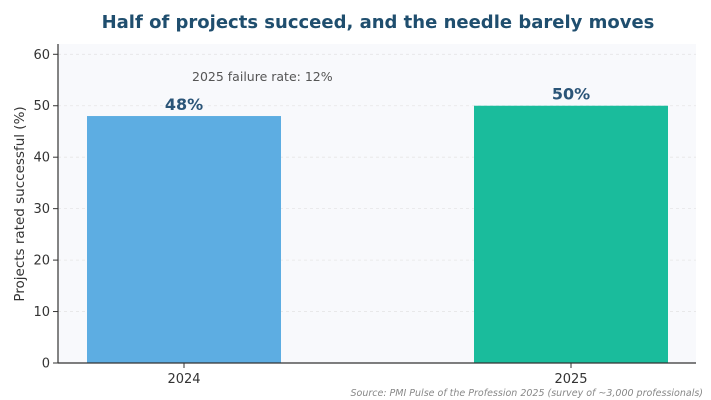 The height and width of the screenshot is (400, 711). What do you see at coordinates (41, 55) in the screenshot?
I see `y-tick-label: 60` at bounding box center [41, 55].